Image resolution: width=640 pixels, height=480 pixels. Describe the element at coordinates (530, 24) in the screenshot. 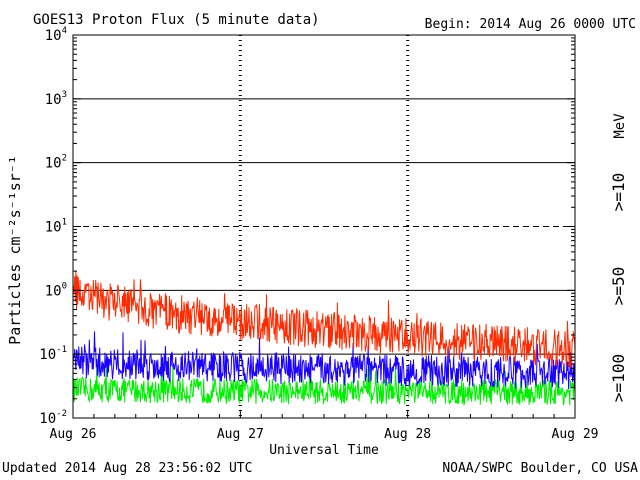

I see `begin-label: Begin: 2014 Aug 26 0000 UTC` at that location.